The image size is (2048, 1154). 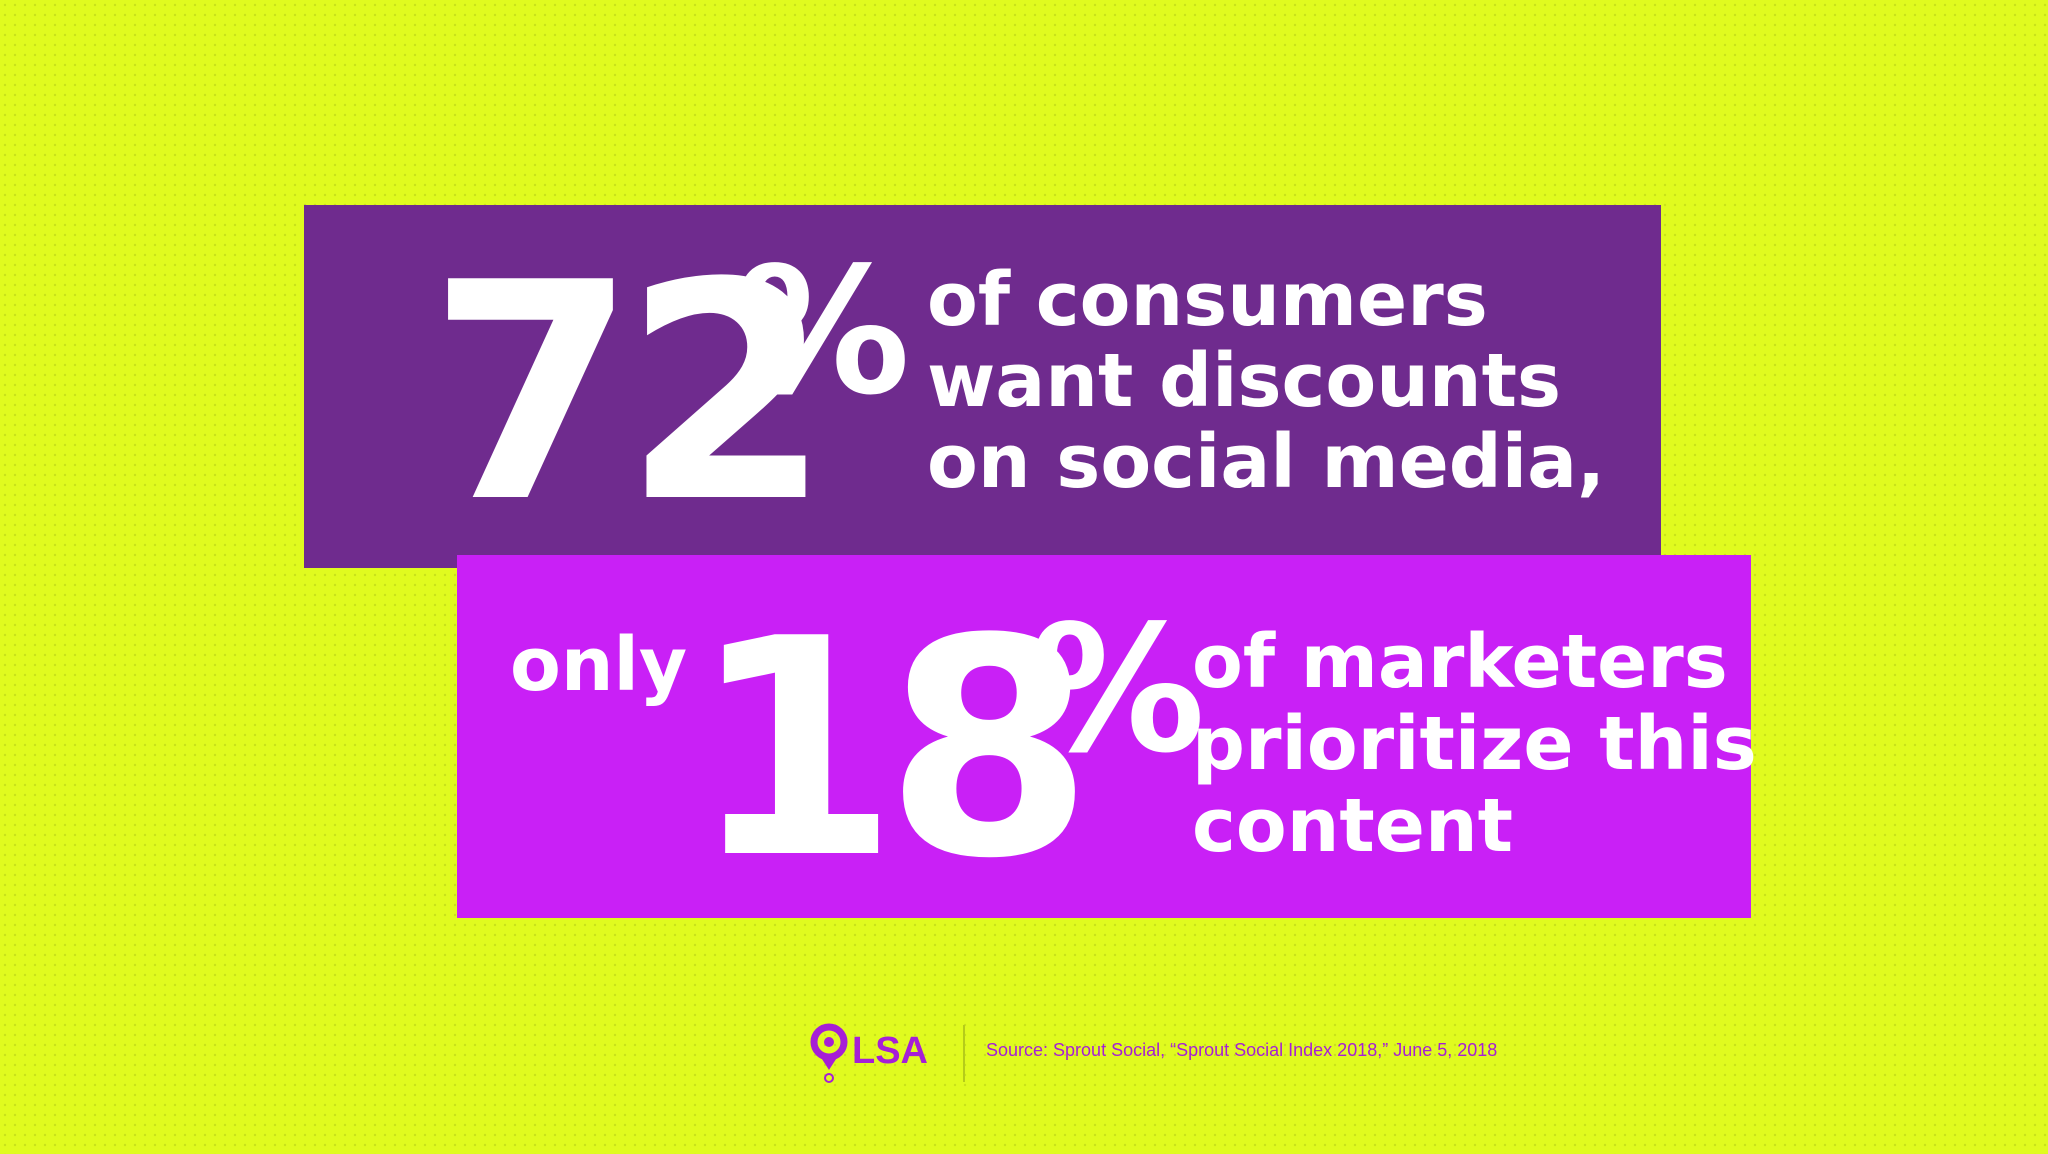 What do you see at coordinates (598, 665) in the screenshot?
I see `stat-prefix: only` at bounding box center [598, 665].